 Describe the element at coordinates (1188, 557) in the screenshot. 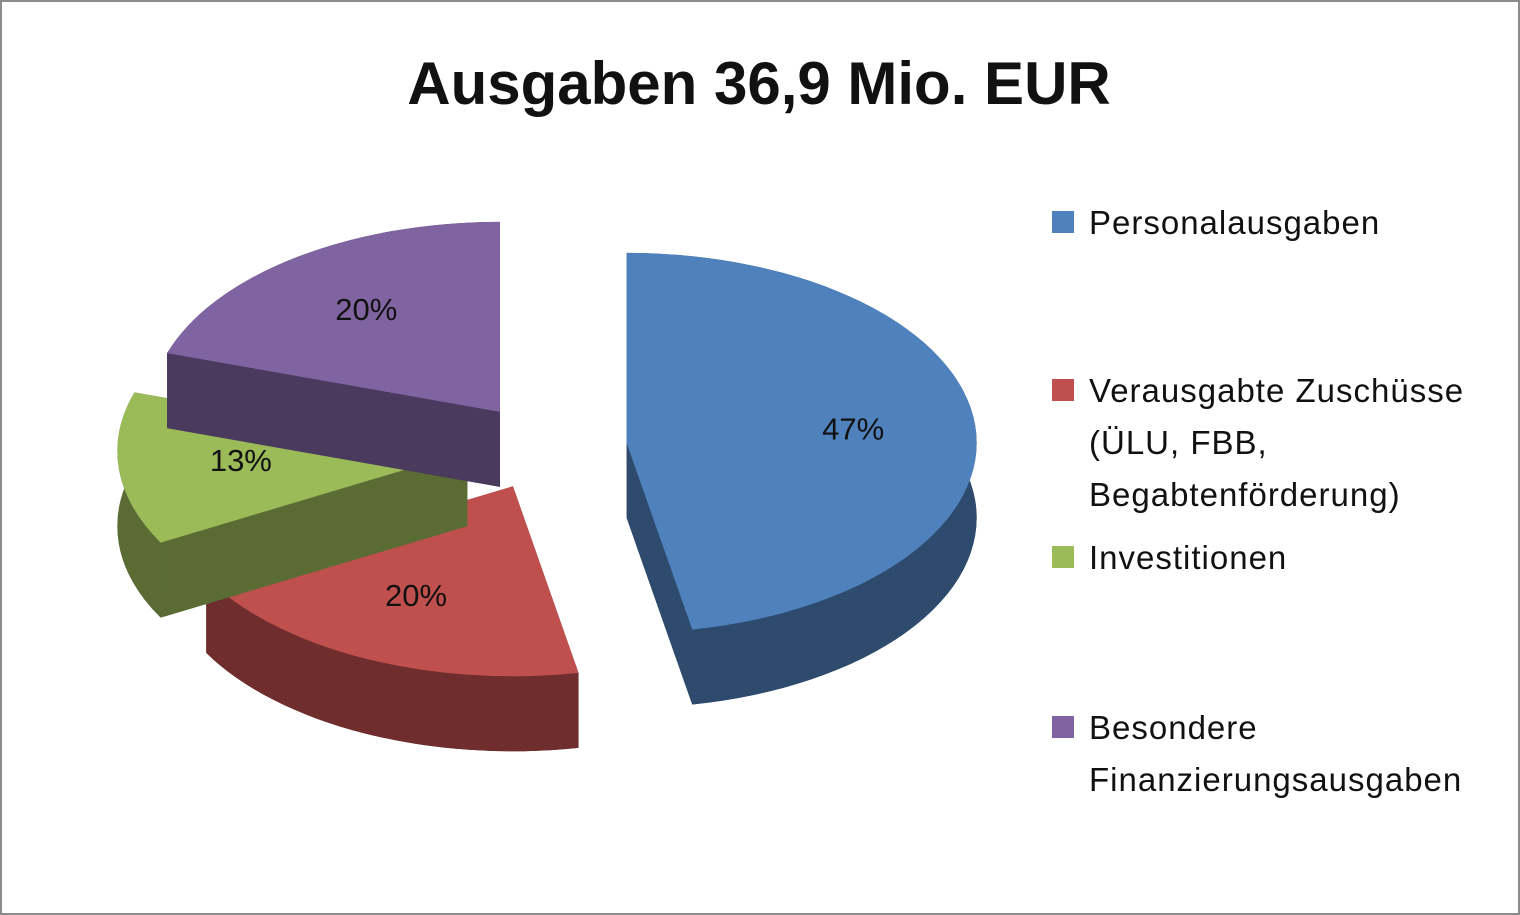

I see `legend-label: Investitionen` at that location.